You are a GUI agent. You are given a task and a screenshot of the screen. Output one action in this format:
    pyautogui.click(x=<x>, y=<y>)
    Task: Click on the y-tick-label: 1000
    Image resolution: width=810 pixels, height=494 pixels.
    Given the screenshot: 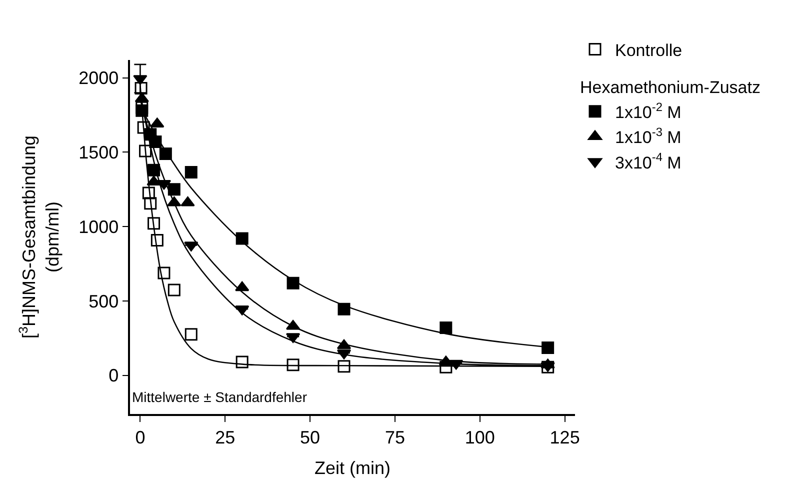 What is the action you would take?
    pyautogui.click(x=98, y=226)
    